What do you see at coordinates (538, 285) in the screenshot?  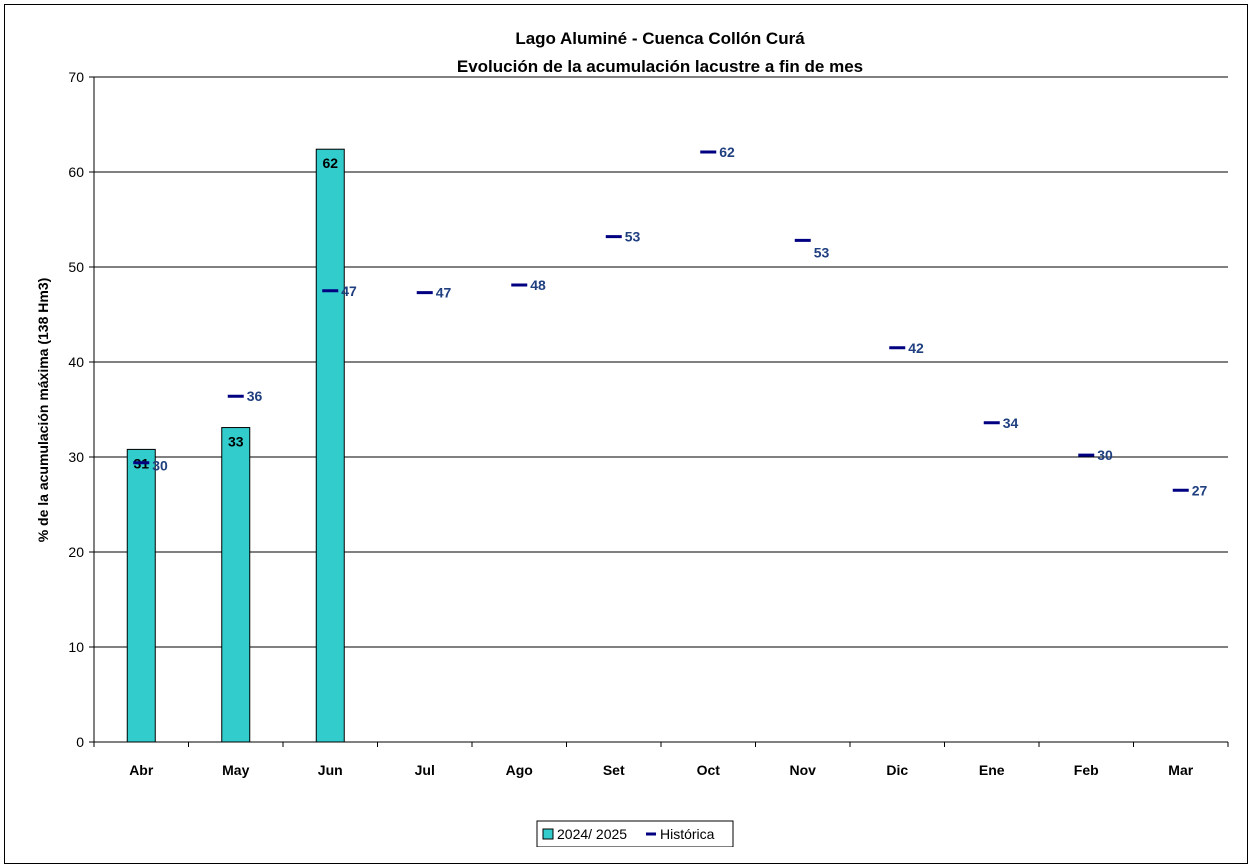 I see `historica-data-label: 48` at bounding box center [538, 285].